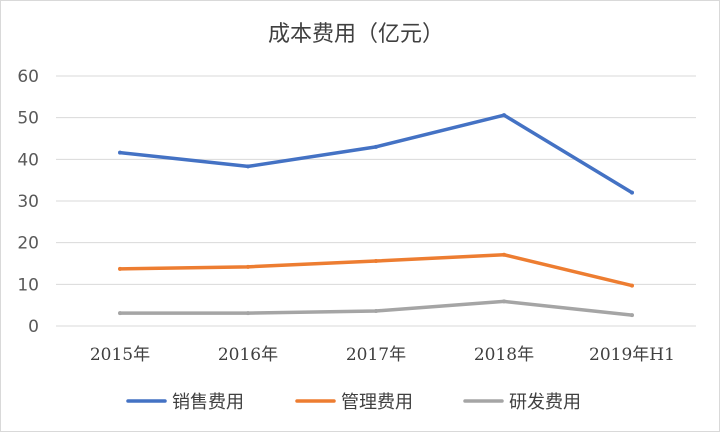  Describe the element at coordinates (356, 34) in the screenshot. I see `chart-title: 成本费用（亿元）` at that location.